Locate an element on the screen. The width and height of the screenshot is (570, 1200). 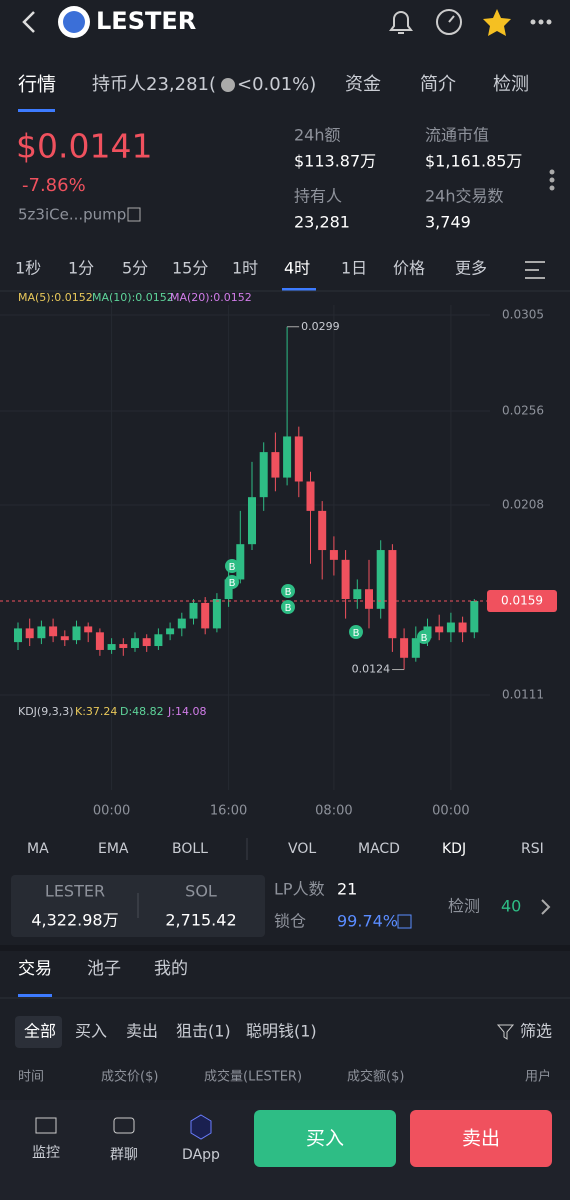
chevron is located at coordinates (546, 907).